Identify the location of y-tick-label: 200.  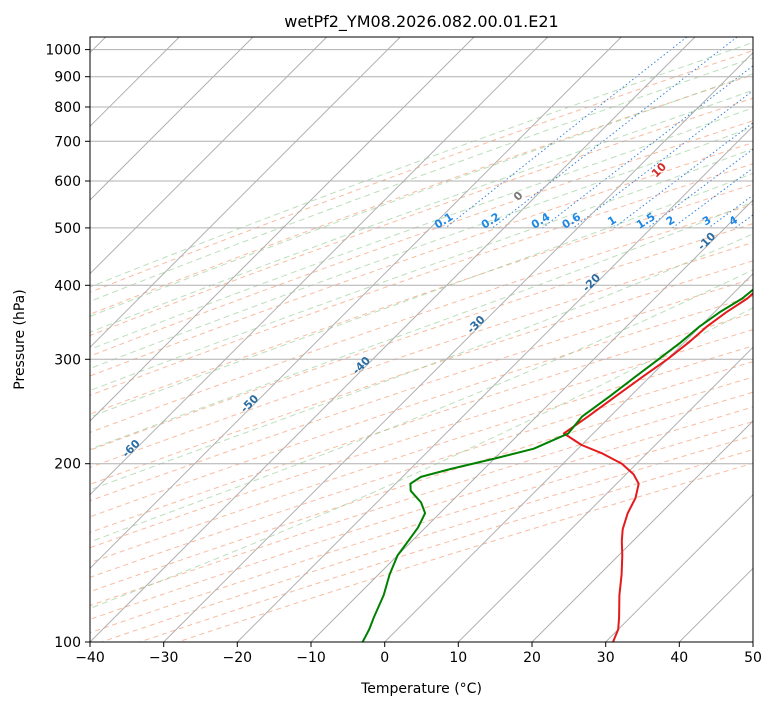
(67, 465).